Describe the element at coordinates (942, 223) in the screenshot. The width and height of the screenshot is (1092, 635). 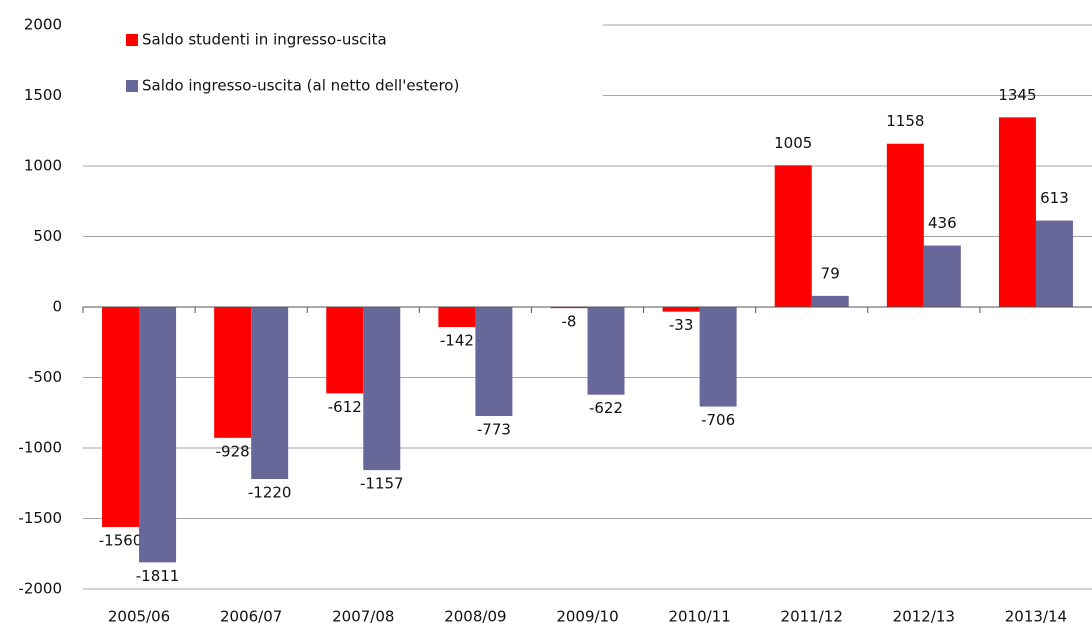
I see `value-label: 436` at that location.